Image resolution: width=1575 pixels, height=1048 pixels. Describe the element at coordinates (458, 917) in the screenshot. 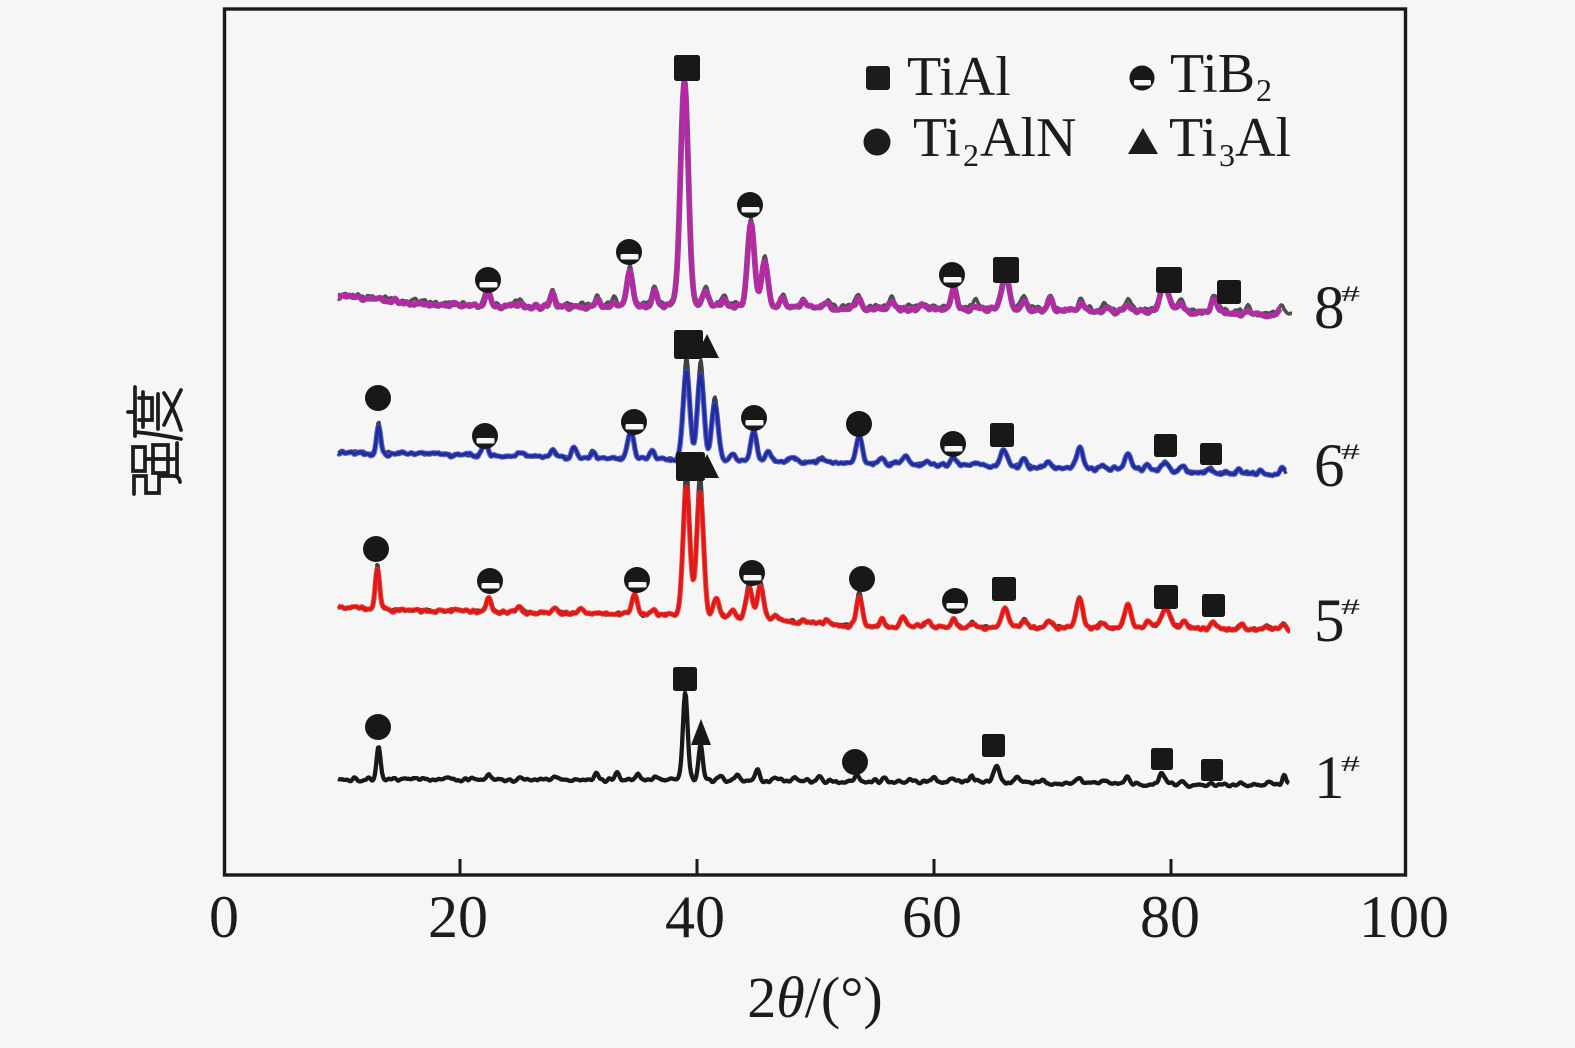

I see `svg-text: 20` at that location.